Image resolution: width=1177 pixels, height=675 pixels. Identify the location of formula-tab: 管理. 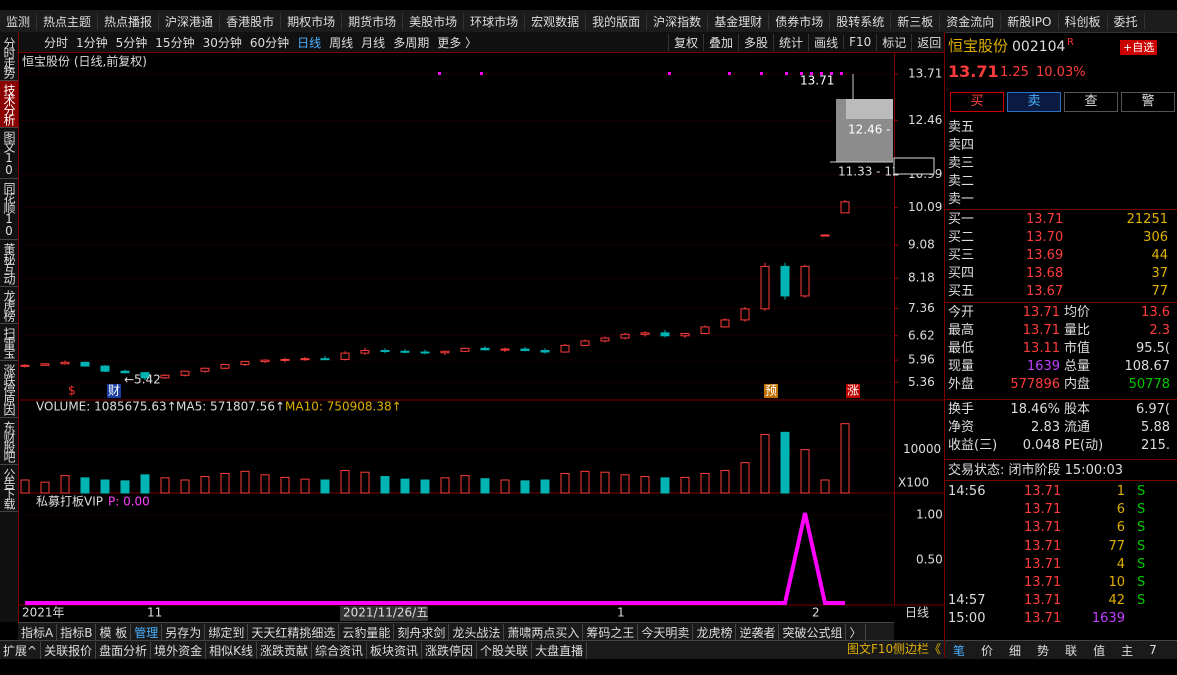
(147, 632).